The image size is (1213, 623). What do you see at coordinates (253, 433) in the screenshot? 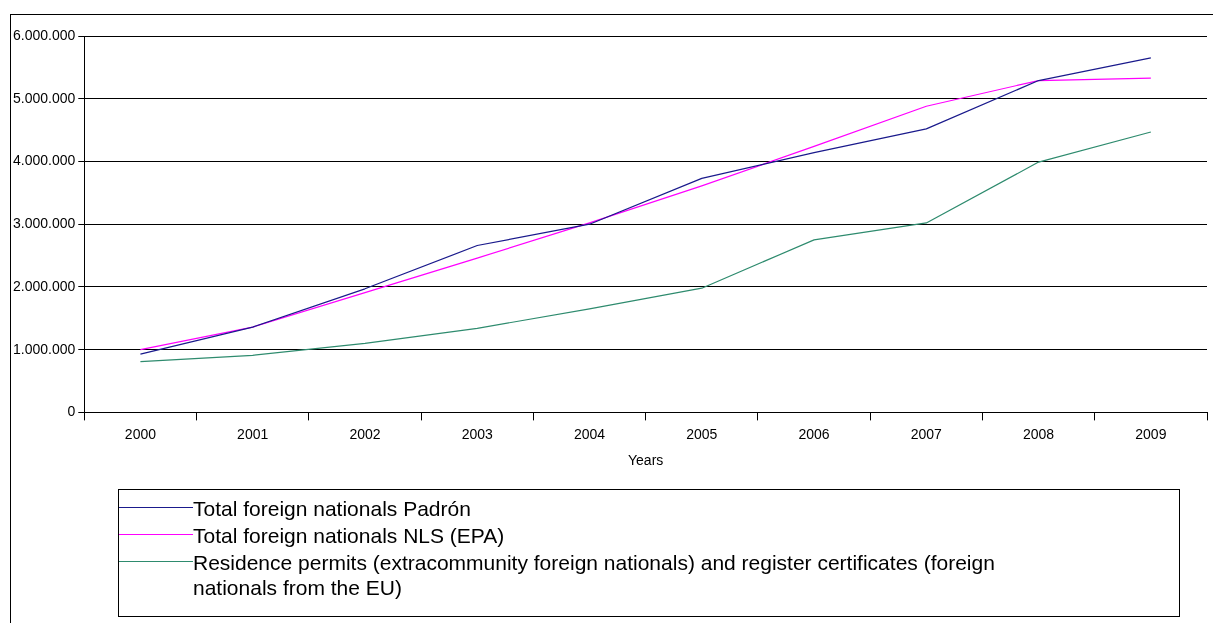
I see `x-tick-label: 2001` at bounding box center [253, 433].